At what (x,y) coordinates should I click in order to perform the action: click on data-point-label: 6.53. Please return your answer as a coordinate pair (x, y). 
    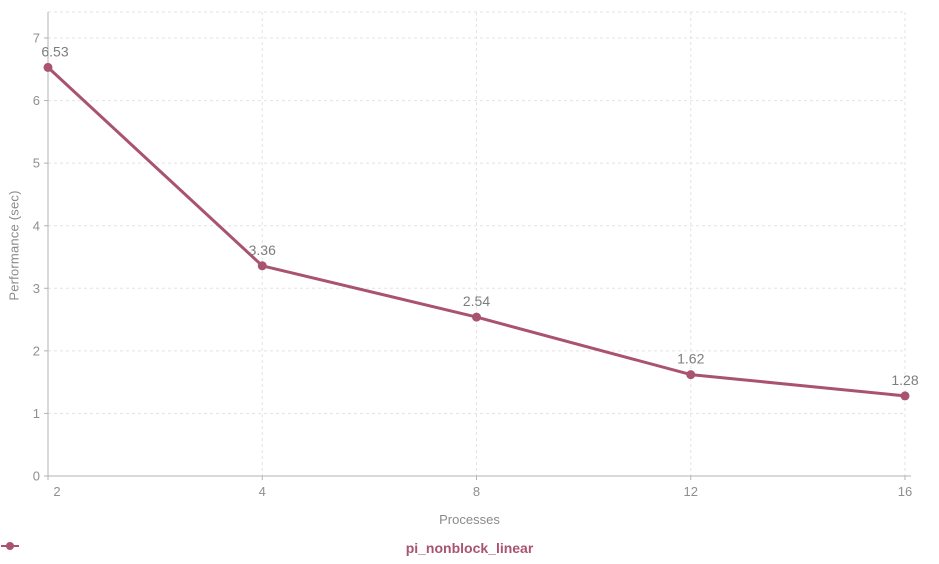
    Looking at the image, I should click on (54, 51).